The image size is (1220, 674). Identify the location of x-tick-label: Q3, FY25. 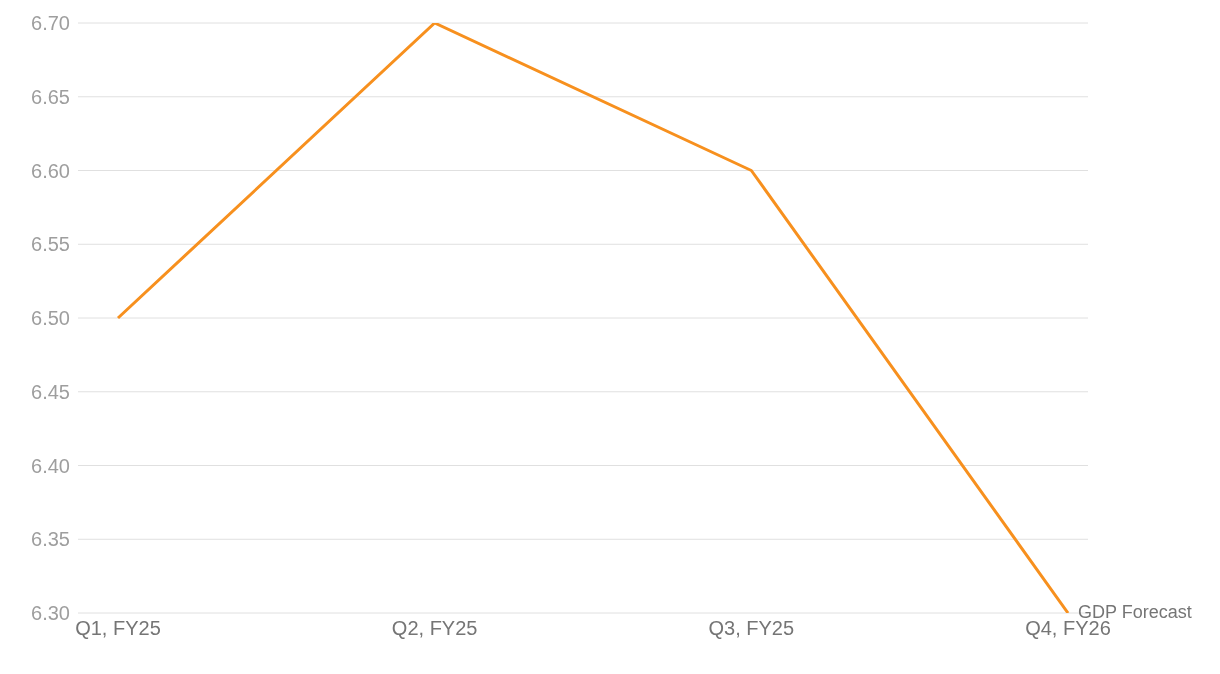
(751, 628).